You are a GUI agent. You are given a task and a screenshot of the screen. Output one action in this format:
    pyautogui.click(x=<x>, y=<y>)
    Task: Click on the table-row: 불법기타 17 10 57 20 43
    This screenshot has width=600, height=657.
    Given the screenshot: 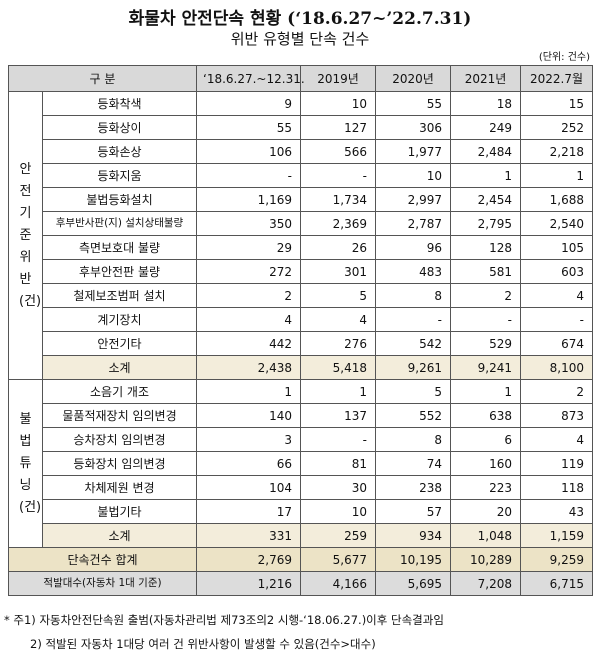 What is the action you would take?
    pyautogui.click(x=301, y=511)
    